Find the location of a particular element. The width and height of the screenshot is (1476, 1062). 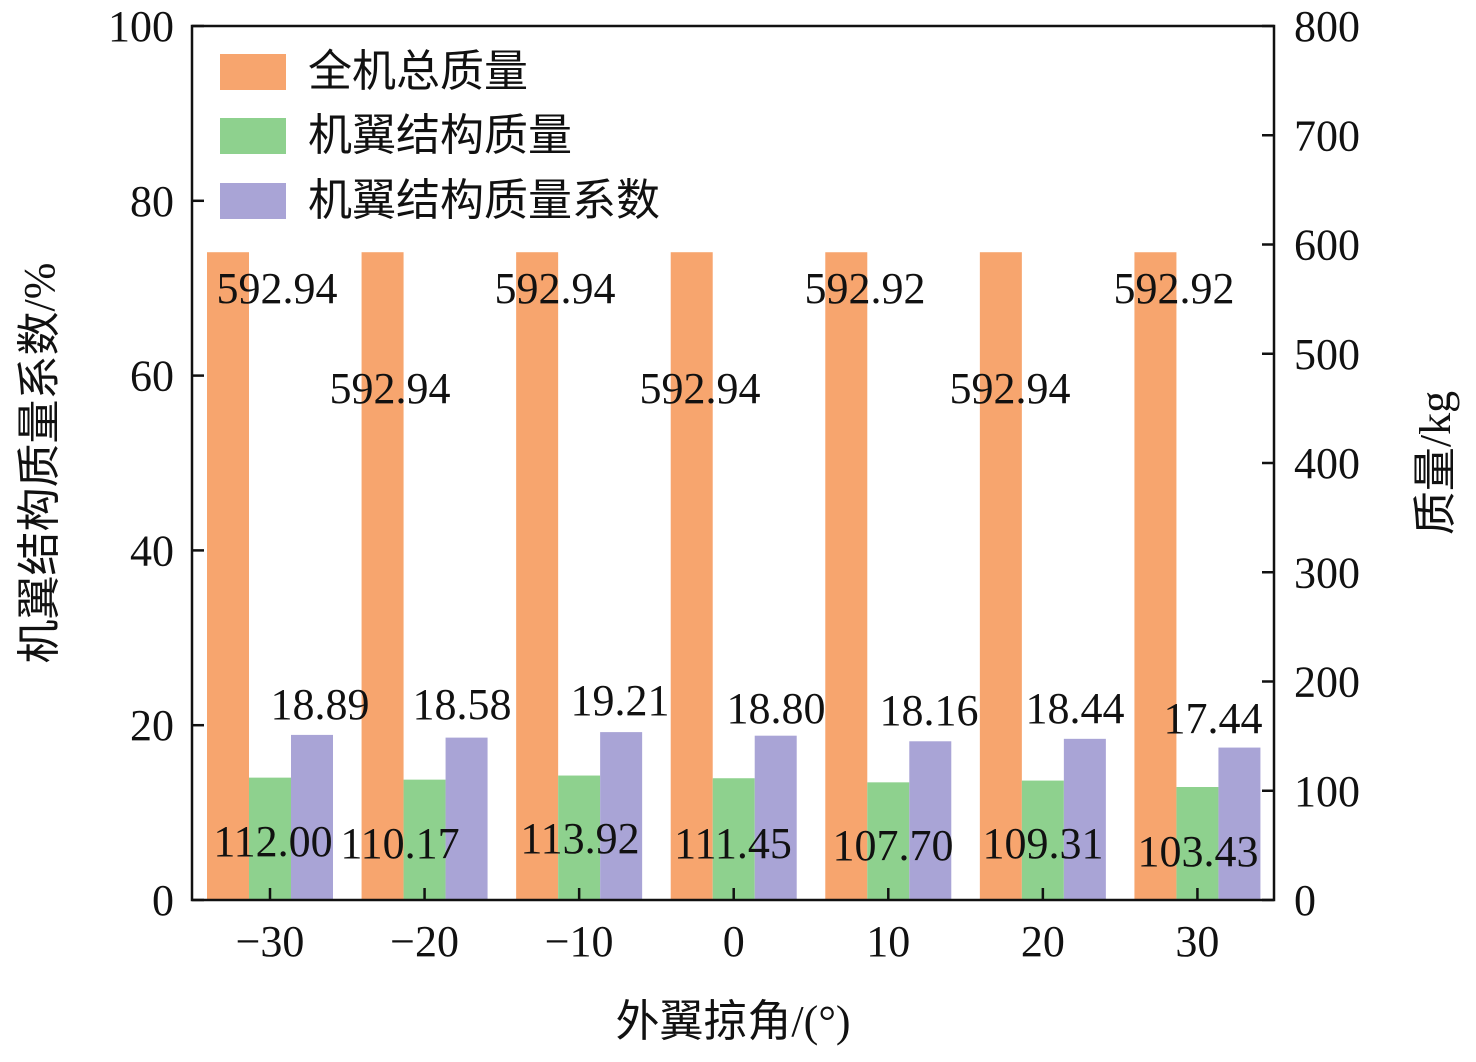

x-tick-label: −20 is located at coordinates (424, 941).